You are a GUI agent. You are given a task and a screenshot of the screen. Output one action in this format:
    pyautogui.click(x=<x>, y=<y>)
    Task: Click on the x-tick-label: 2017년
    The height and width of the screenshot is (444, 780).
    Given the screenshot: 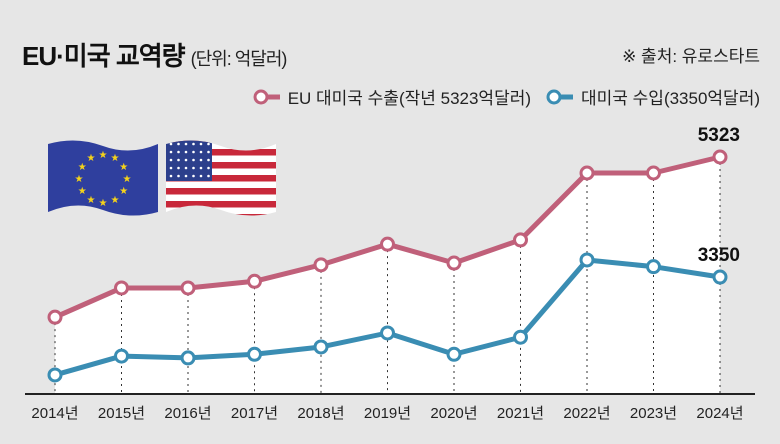 What is the action you would take?
    pyautogui.click(x=254, y=413)
    